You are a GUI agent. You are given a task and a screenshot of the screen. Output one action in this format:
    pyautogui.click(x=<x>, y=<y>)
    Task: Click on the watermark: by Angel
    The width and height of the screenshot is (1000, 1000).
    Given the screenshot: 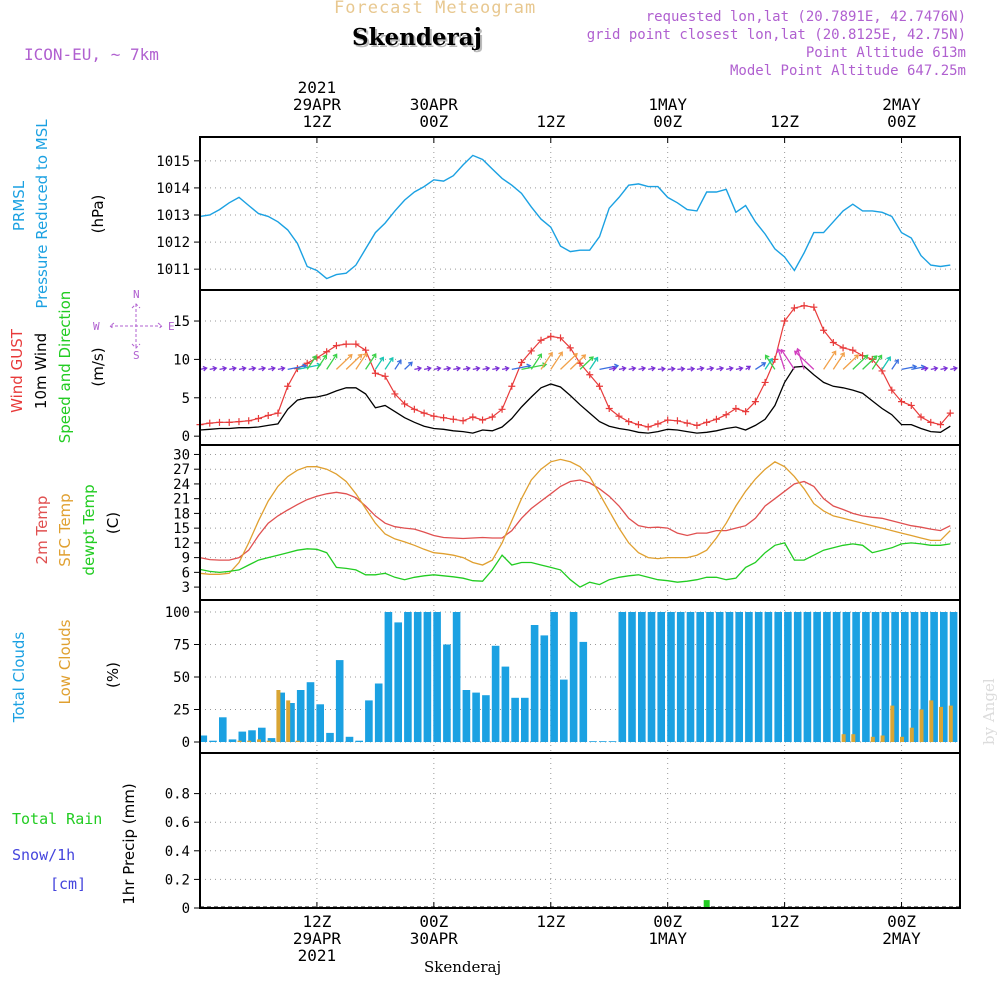 What is the action you would take?
    pyautogui.click(x=989, y=711)
    